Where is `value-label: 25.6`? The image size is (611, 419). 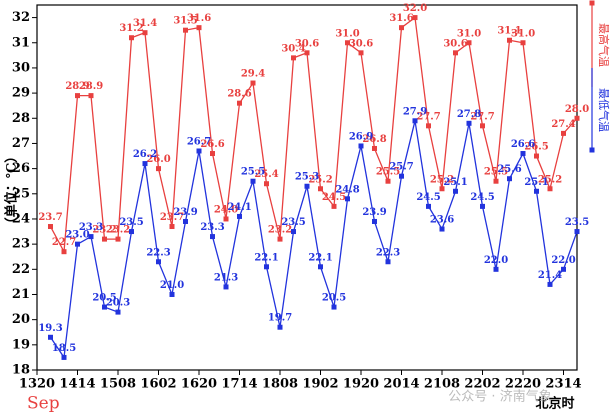
value-label: 25.6 is located at coordinates (509, 169).